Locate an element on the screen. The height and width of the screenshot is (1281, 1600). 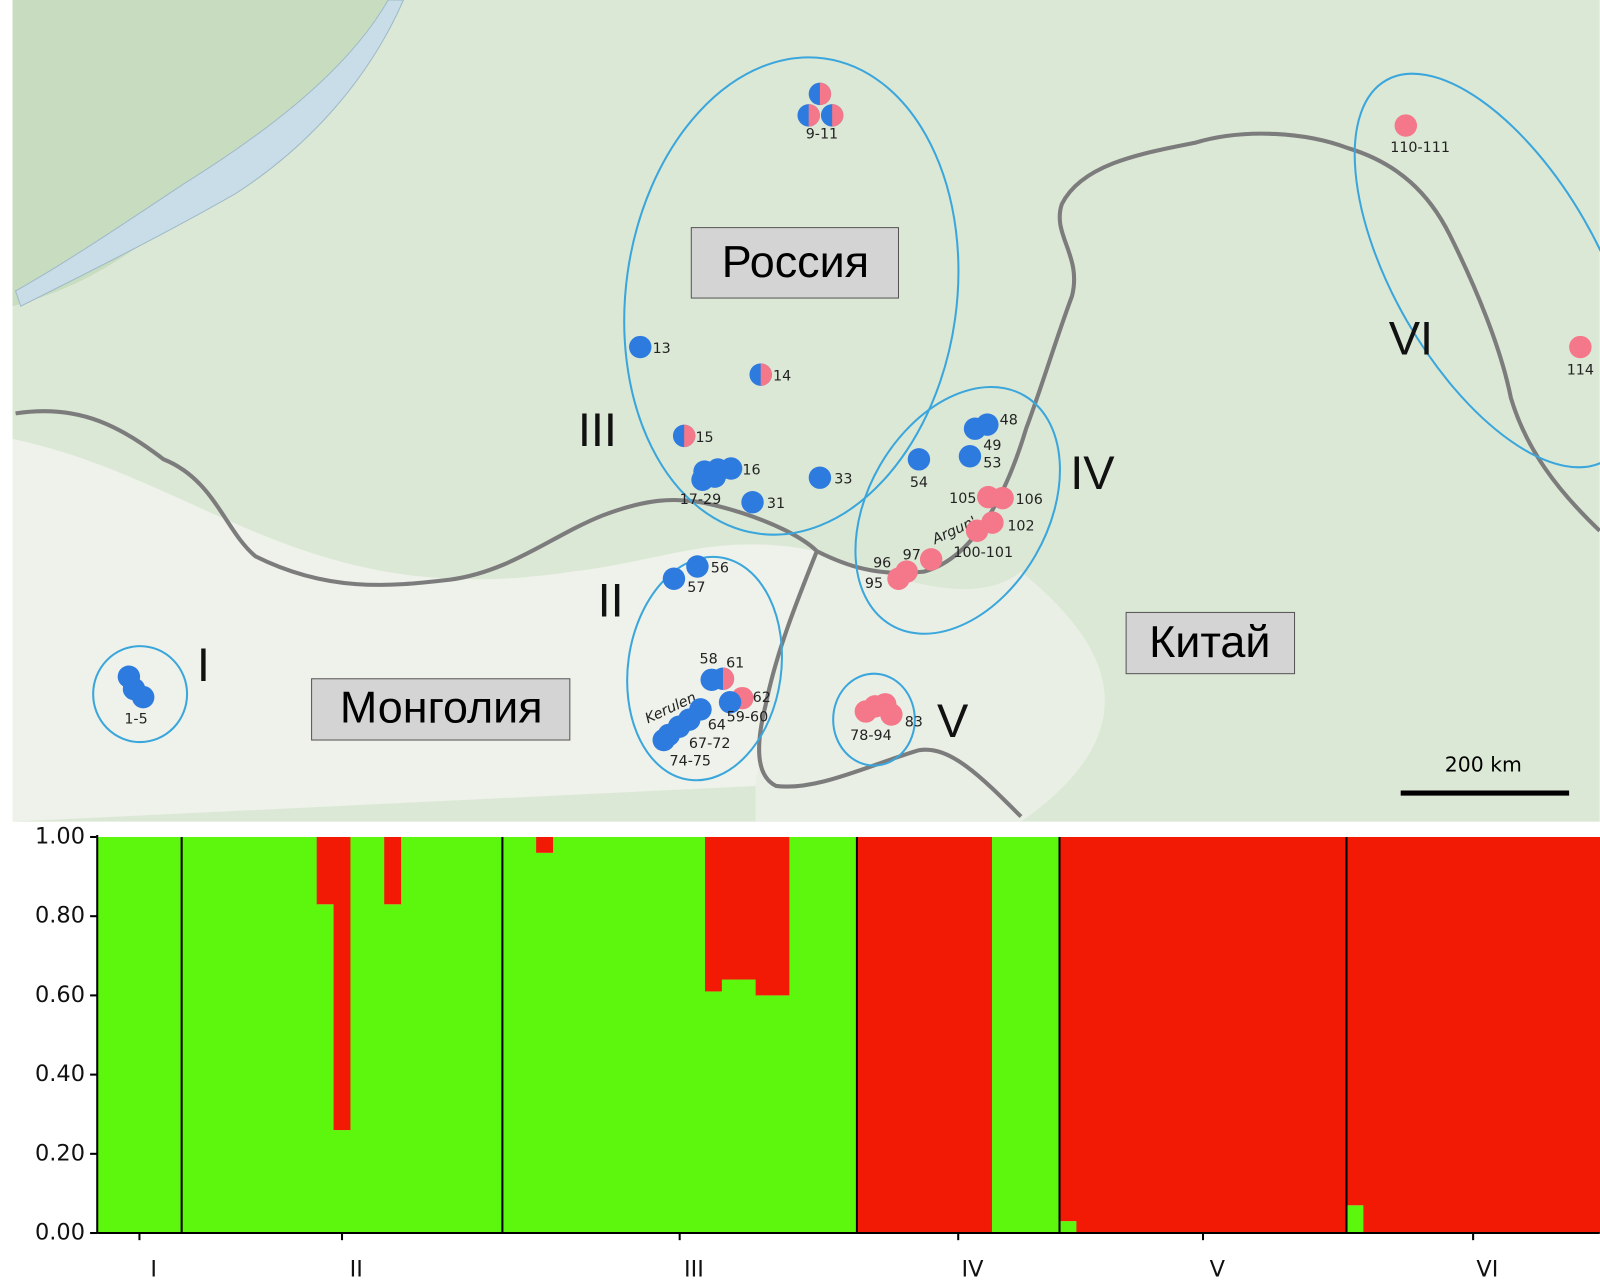
site-label: 95 is located at coordinates (874, 584).